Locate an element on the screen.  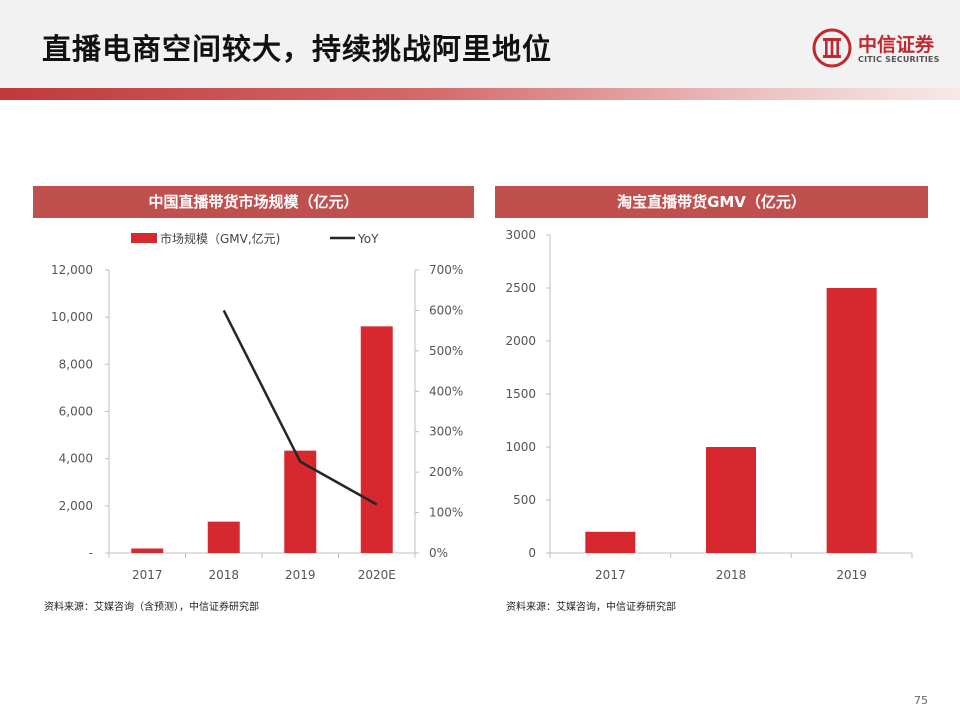
y-tick-label: 2500 is located at coordinates (520, 288).